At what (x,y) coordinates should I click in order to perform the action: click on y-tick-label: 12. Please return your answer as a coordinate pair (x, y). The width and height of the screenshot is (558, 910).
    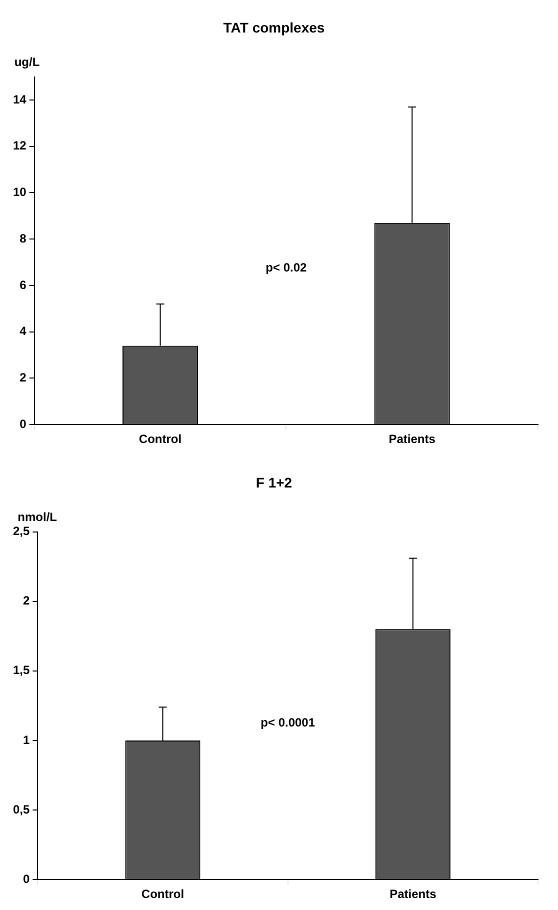
    Looking at the image, I should click on (19, 145).